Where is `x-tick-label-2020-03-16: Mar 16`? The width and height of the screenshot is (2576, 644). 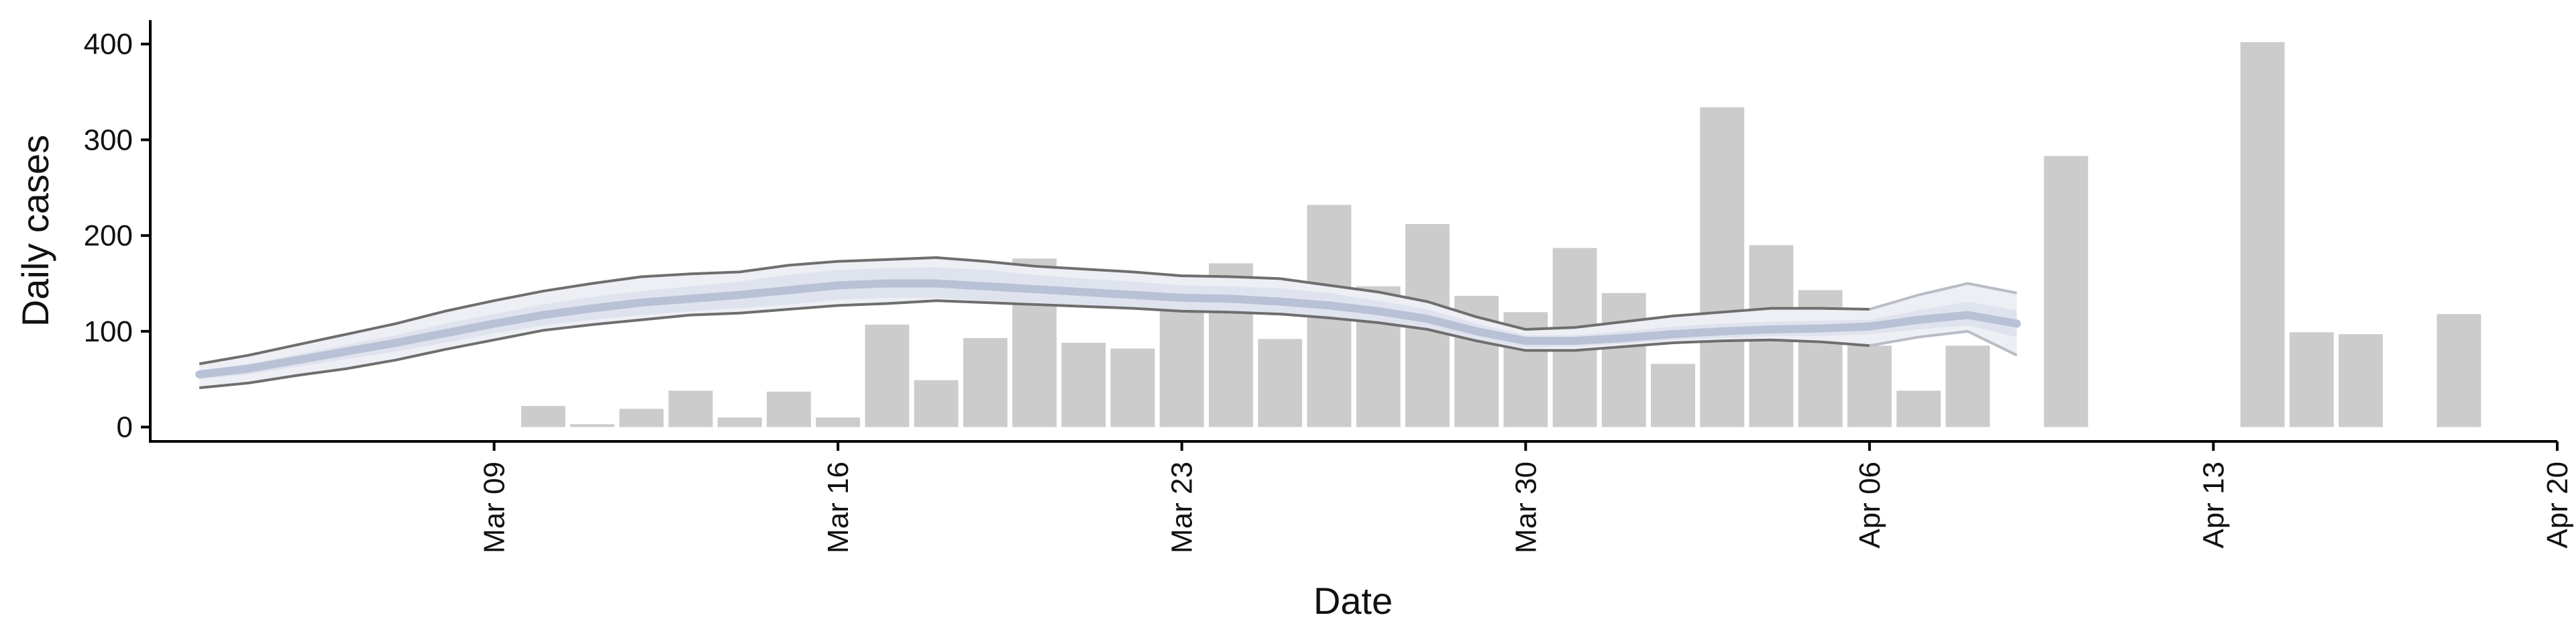
x-tick-label-2020-03-16: Mar 16 is located at coordinates (838, 507).